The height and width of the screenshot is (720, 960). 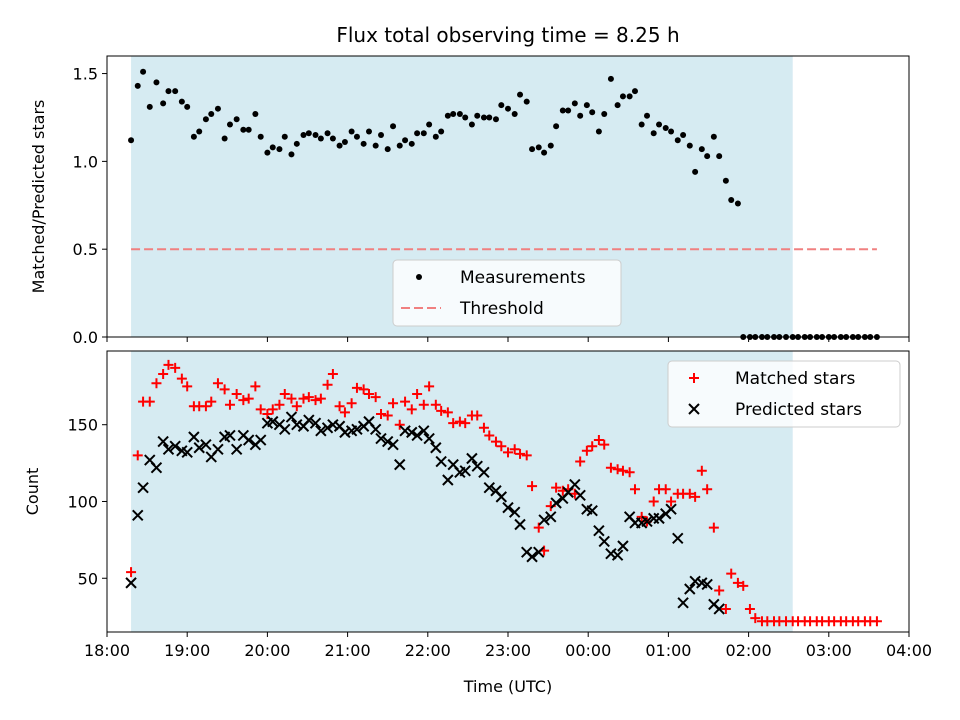 I want to click on y-tick-label: 1.5, so click(x=85, y=74).